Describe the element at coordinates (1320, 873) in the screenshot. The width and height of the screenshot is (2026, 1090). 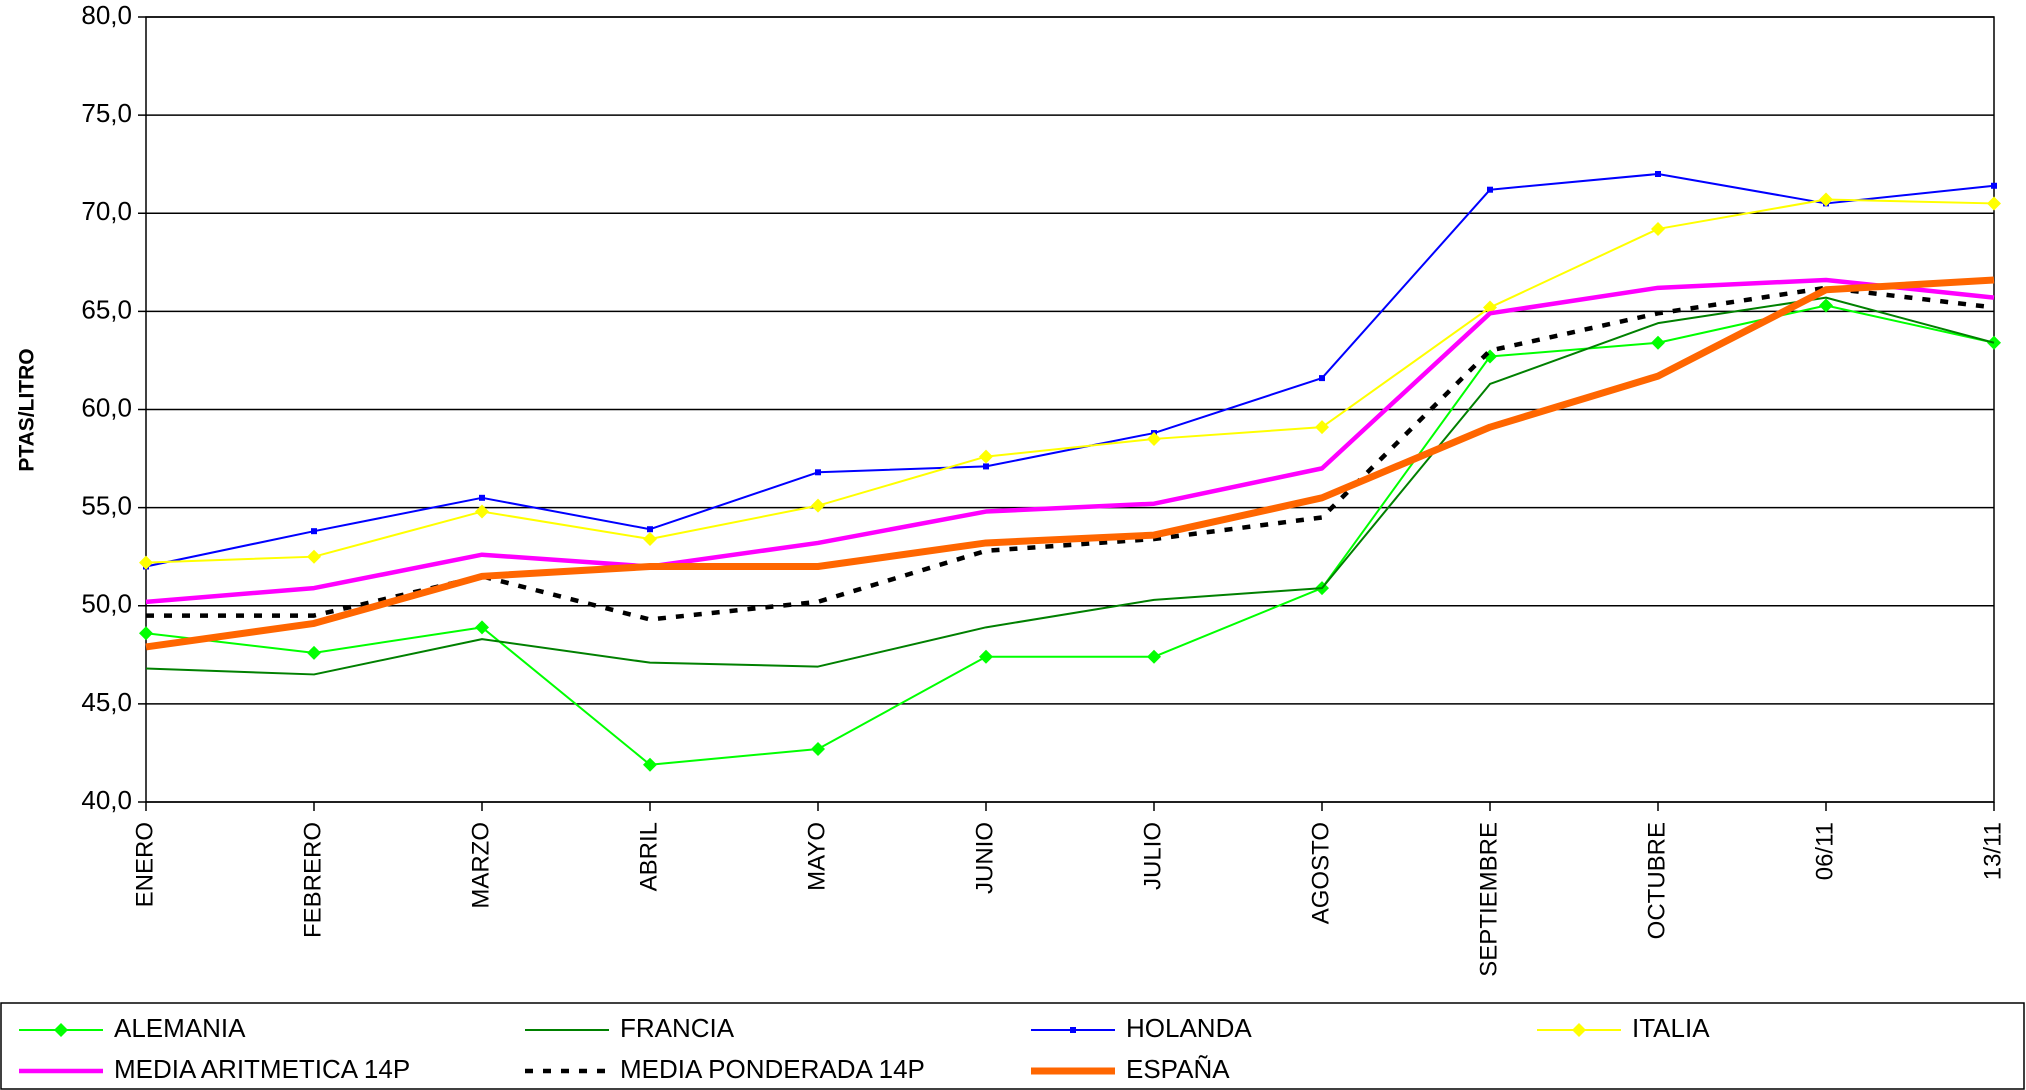
I see `x-tick-label: AGOSTO` at that location.